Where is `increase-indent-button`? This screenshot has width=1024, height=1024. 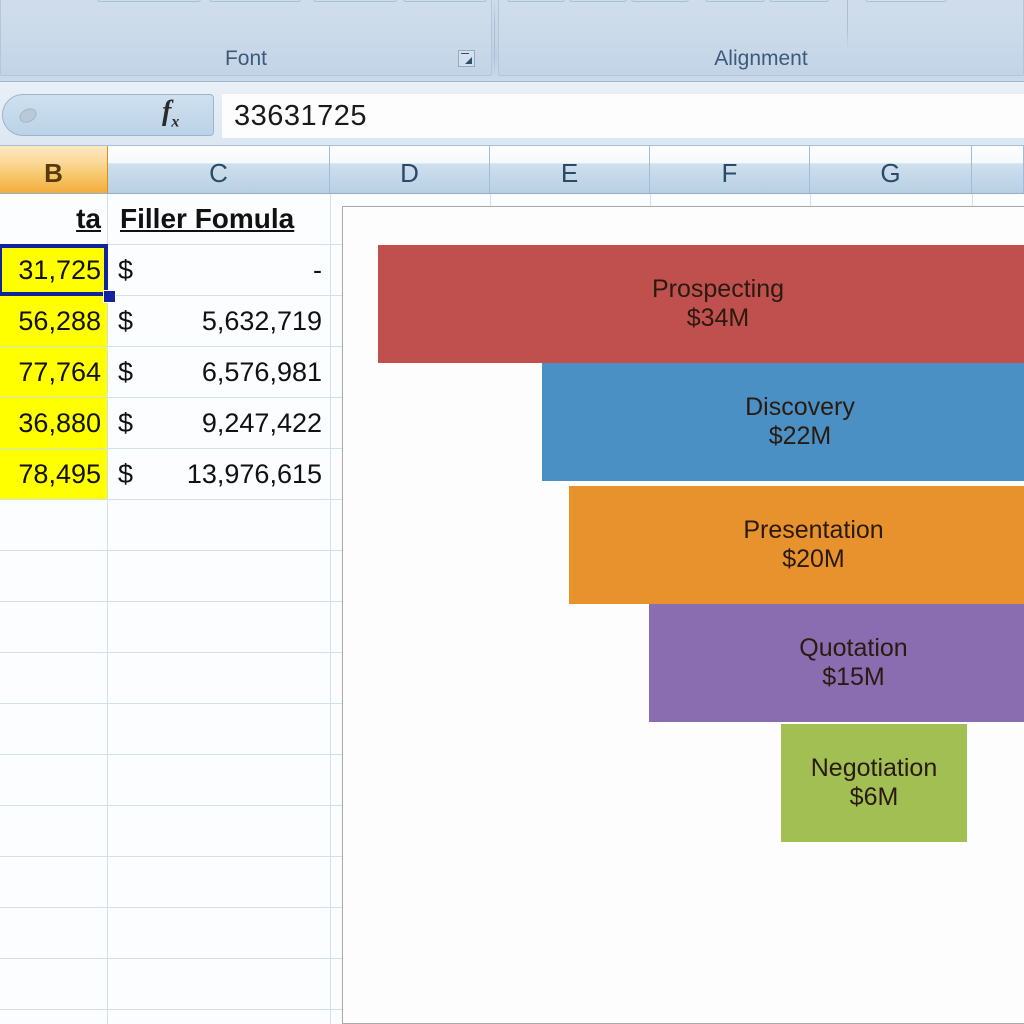 increase-indent-button is located at coordinates (799, 1).